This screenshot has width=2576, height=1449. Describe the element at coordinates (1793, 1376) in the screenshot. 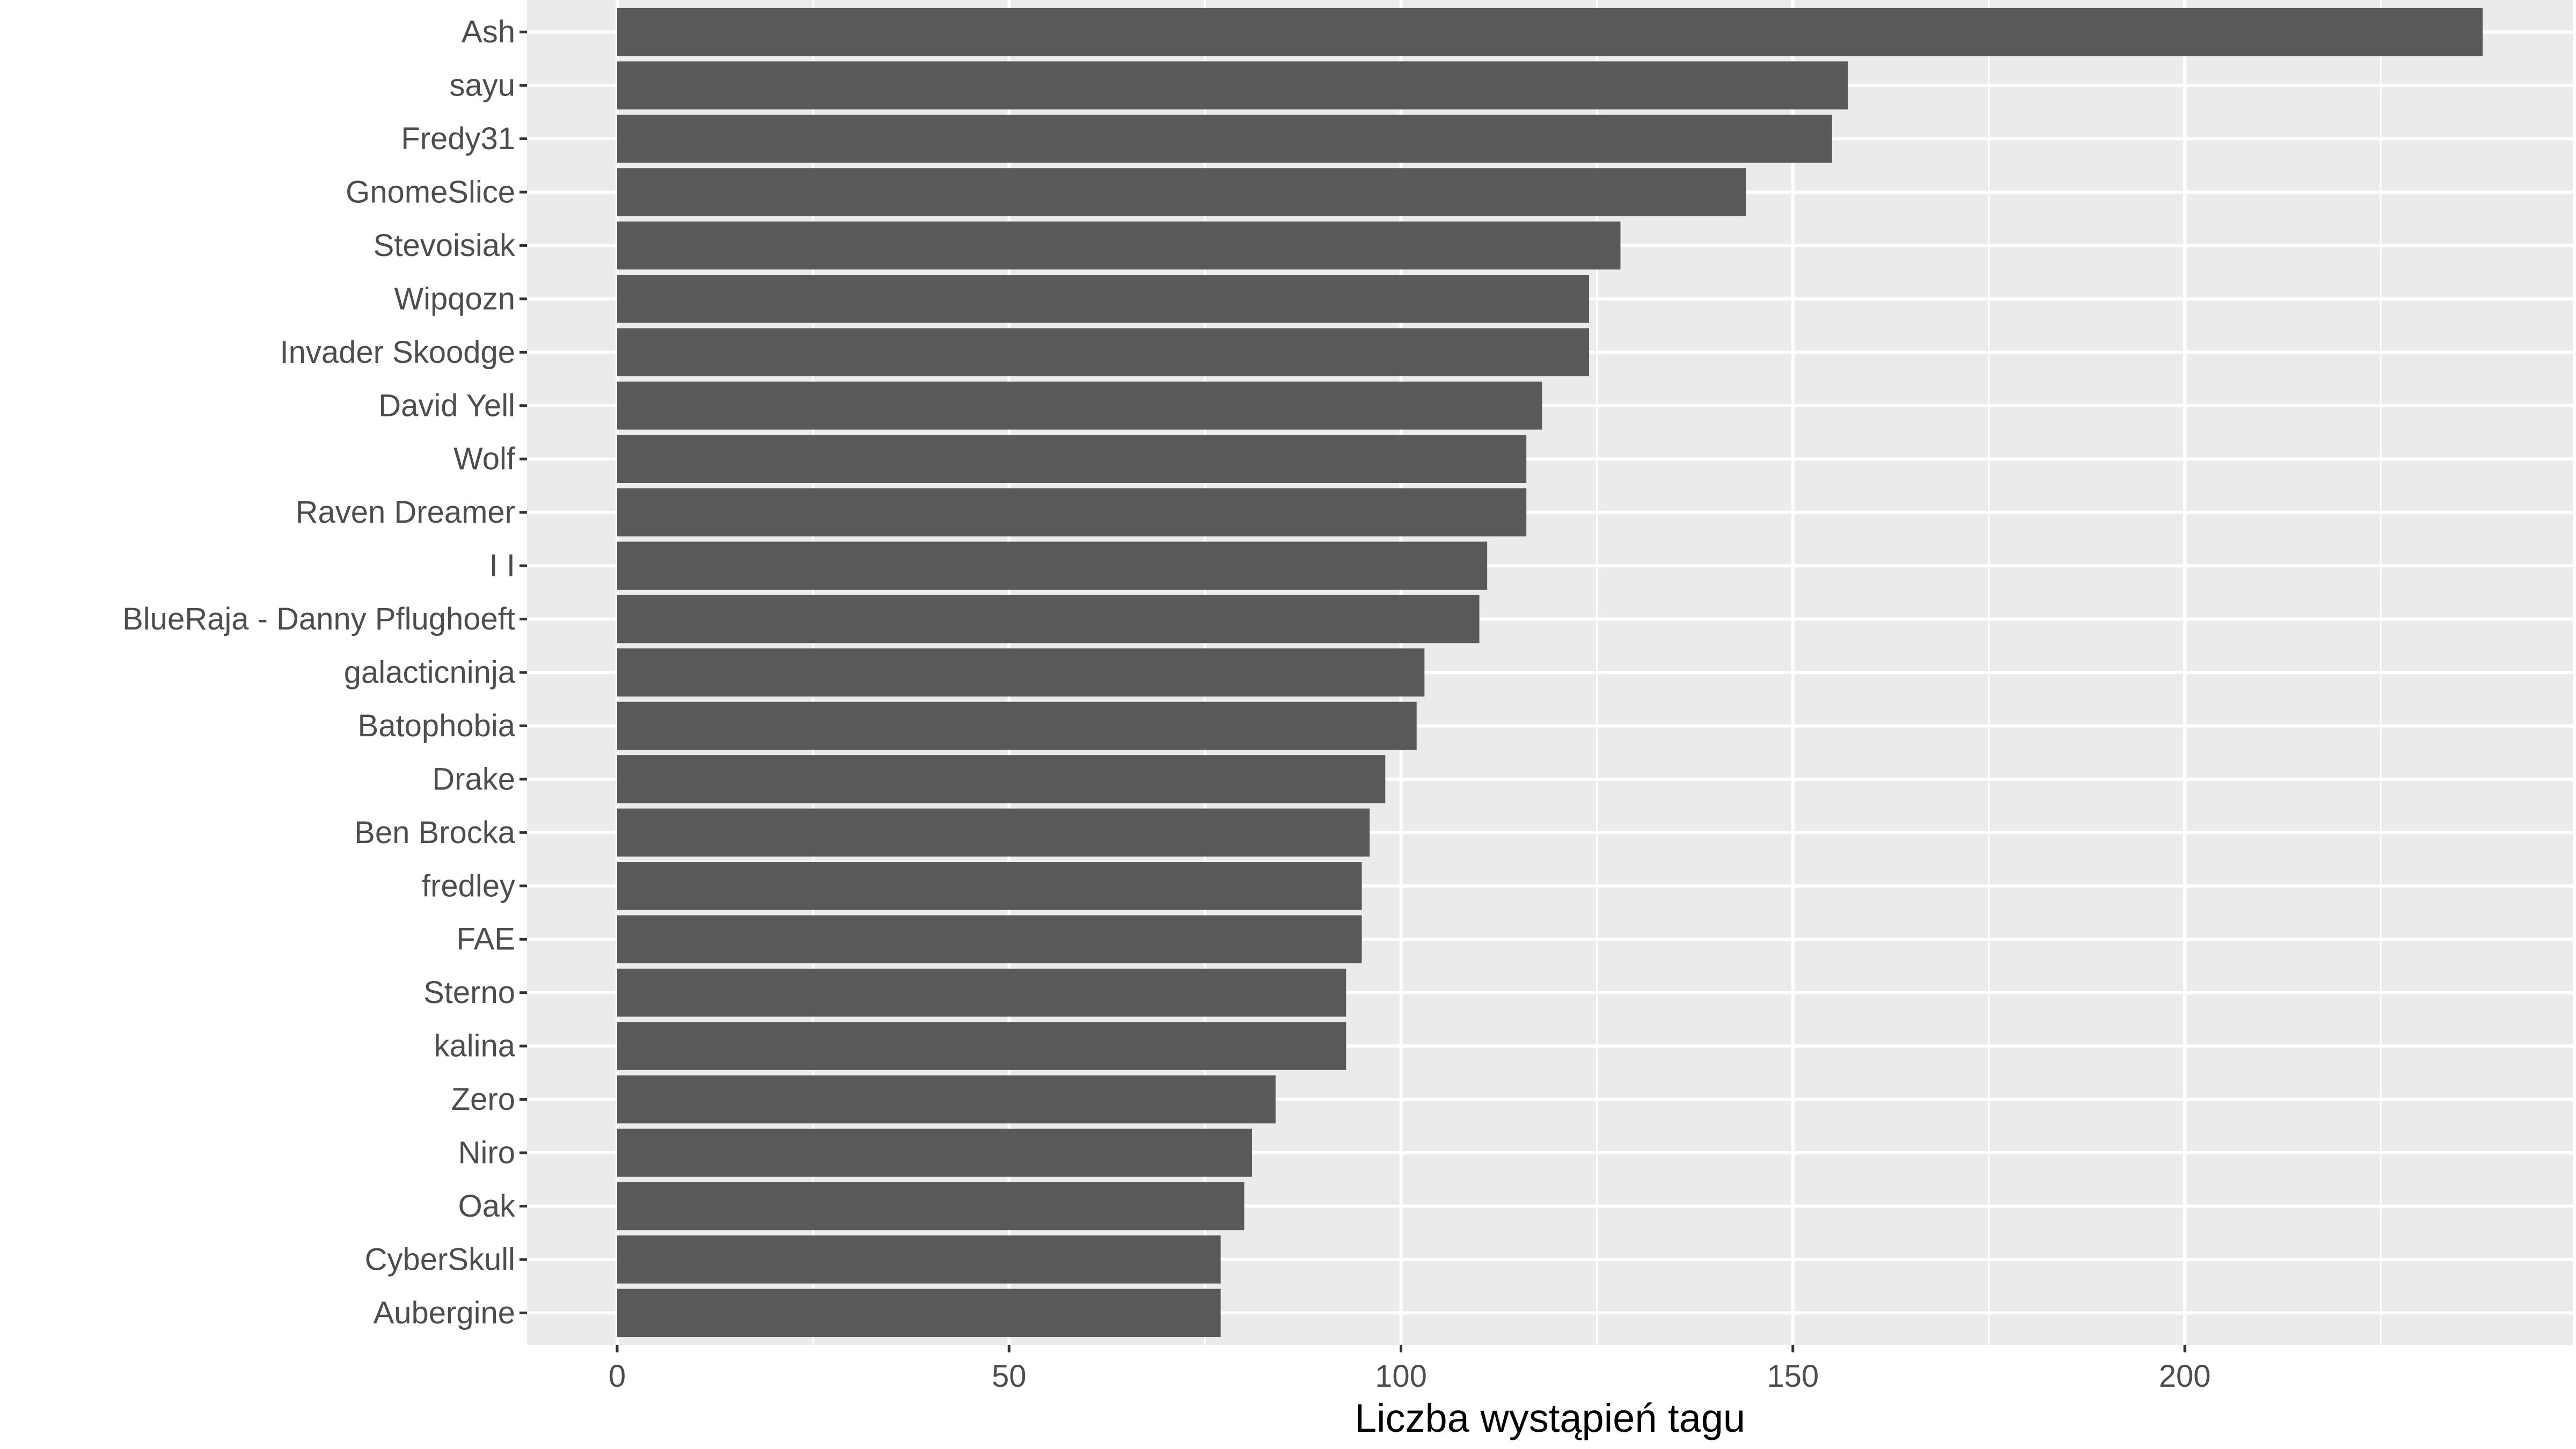

I see `x-tick-label: 150` at that location.